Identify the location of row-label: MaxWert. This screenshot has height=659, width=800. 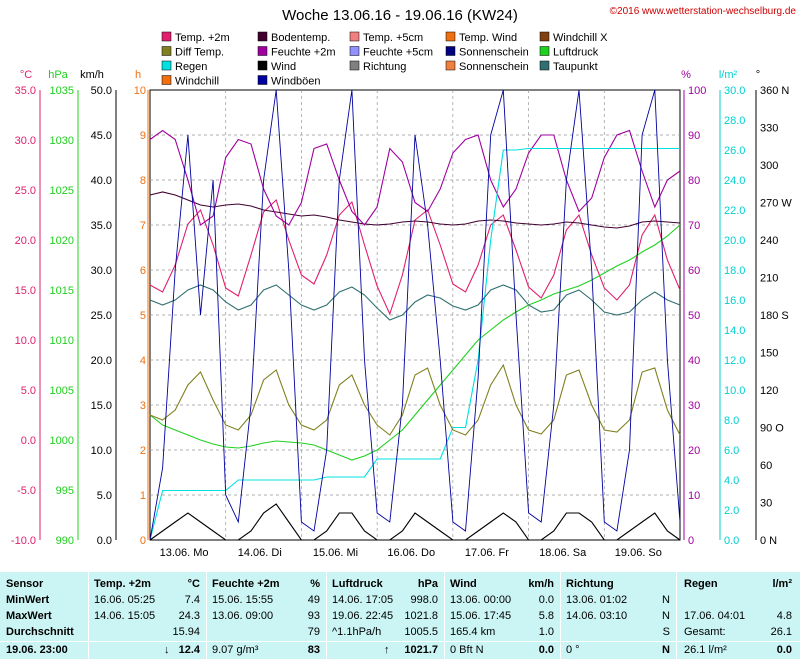
(29, 616).